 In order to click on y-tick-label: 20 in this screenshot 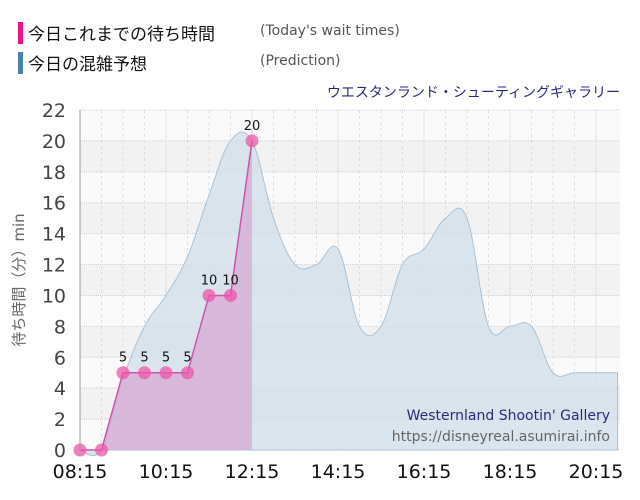, I will do `click(54, 142)`.